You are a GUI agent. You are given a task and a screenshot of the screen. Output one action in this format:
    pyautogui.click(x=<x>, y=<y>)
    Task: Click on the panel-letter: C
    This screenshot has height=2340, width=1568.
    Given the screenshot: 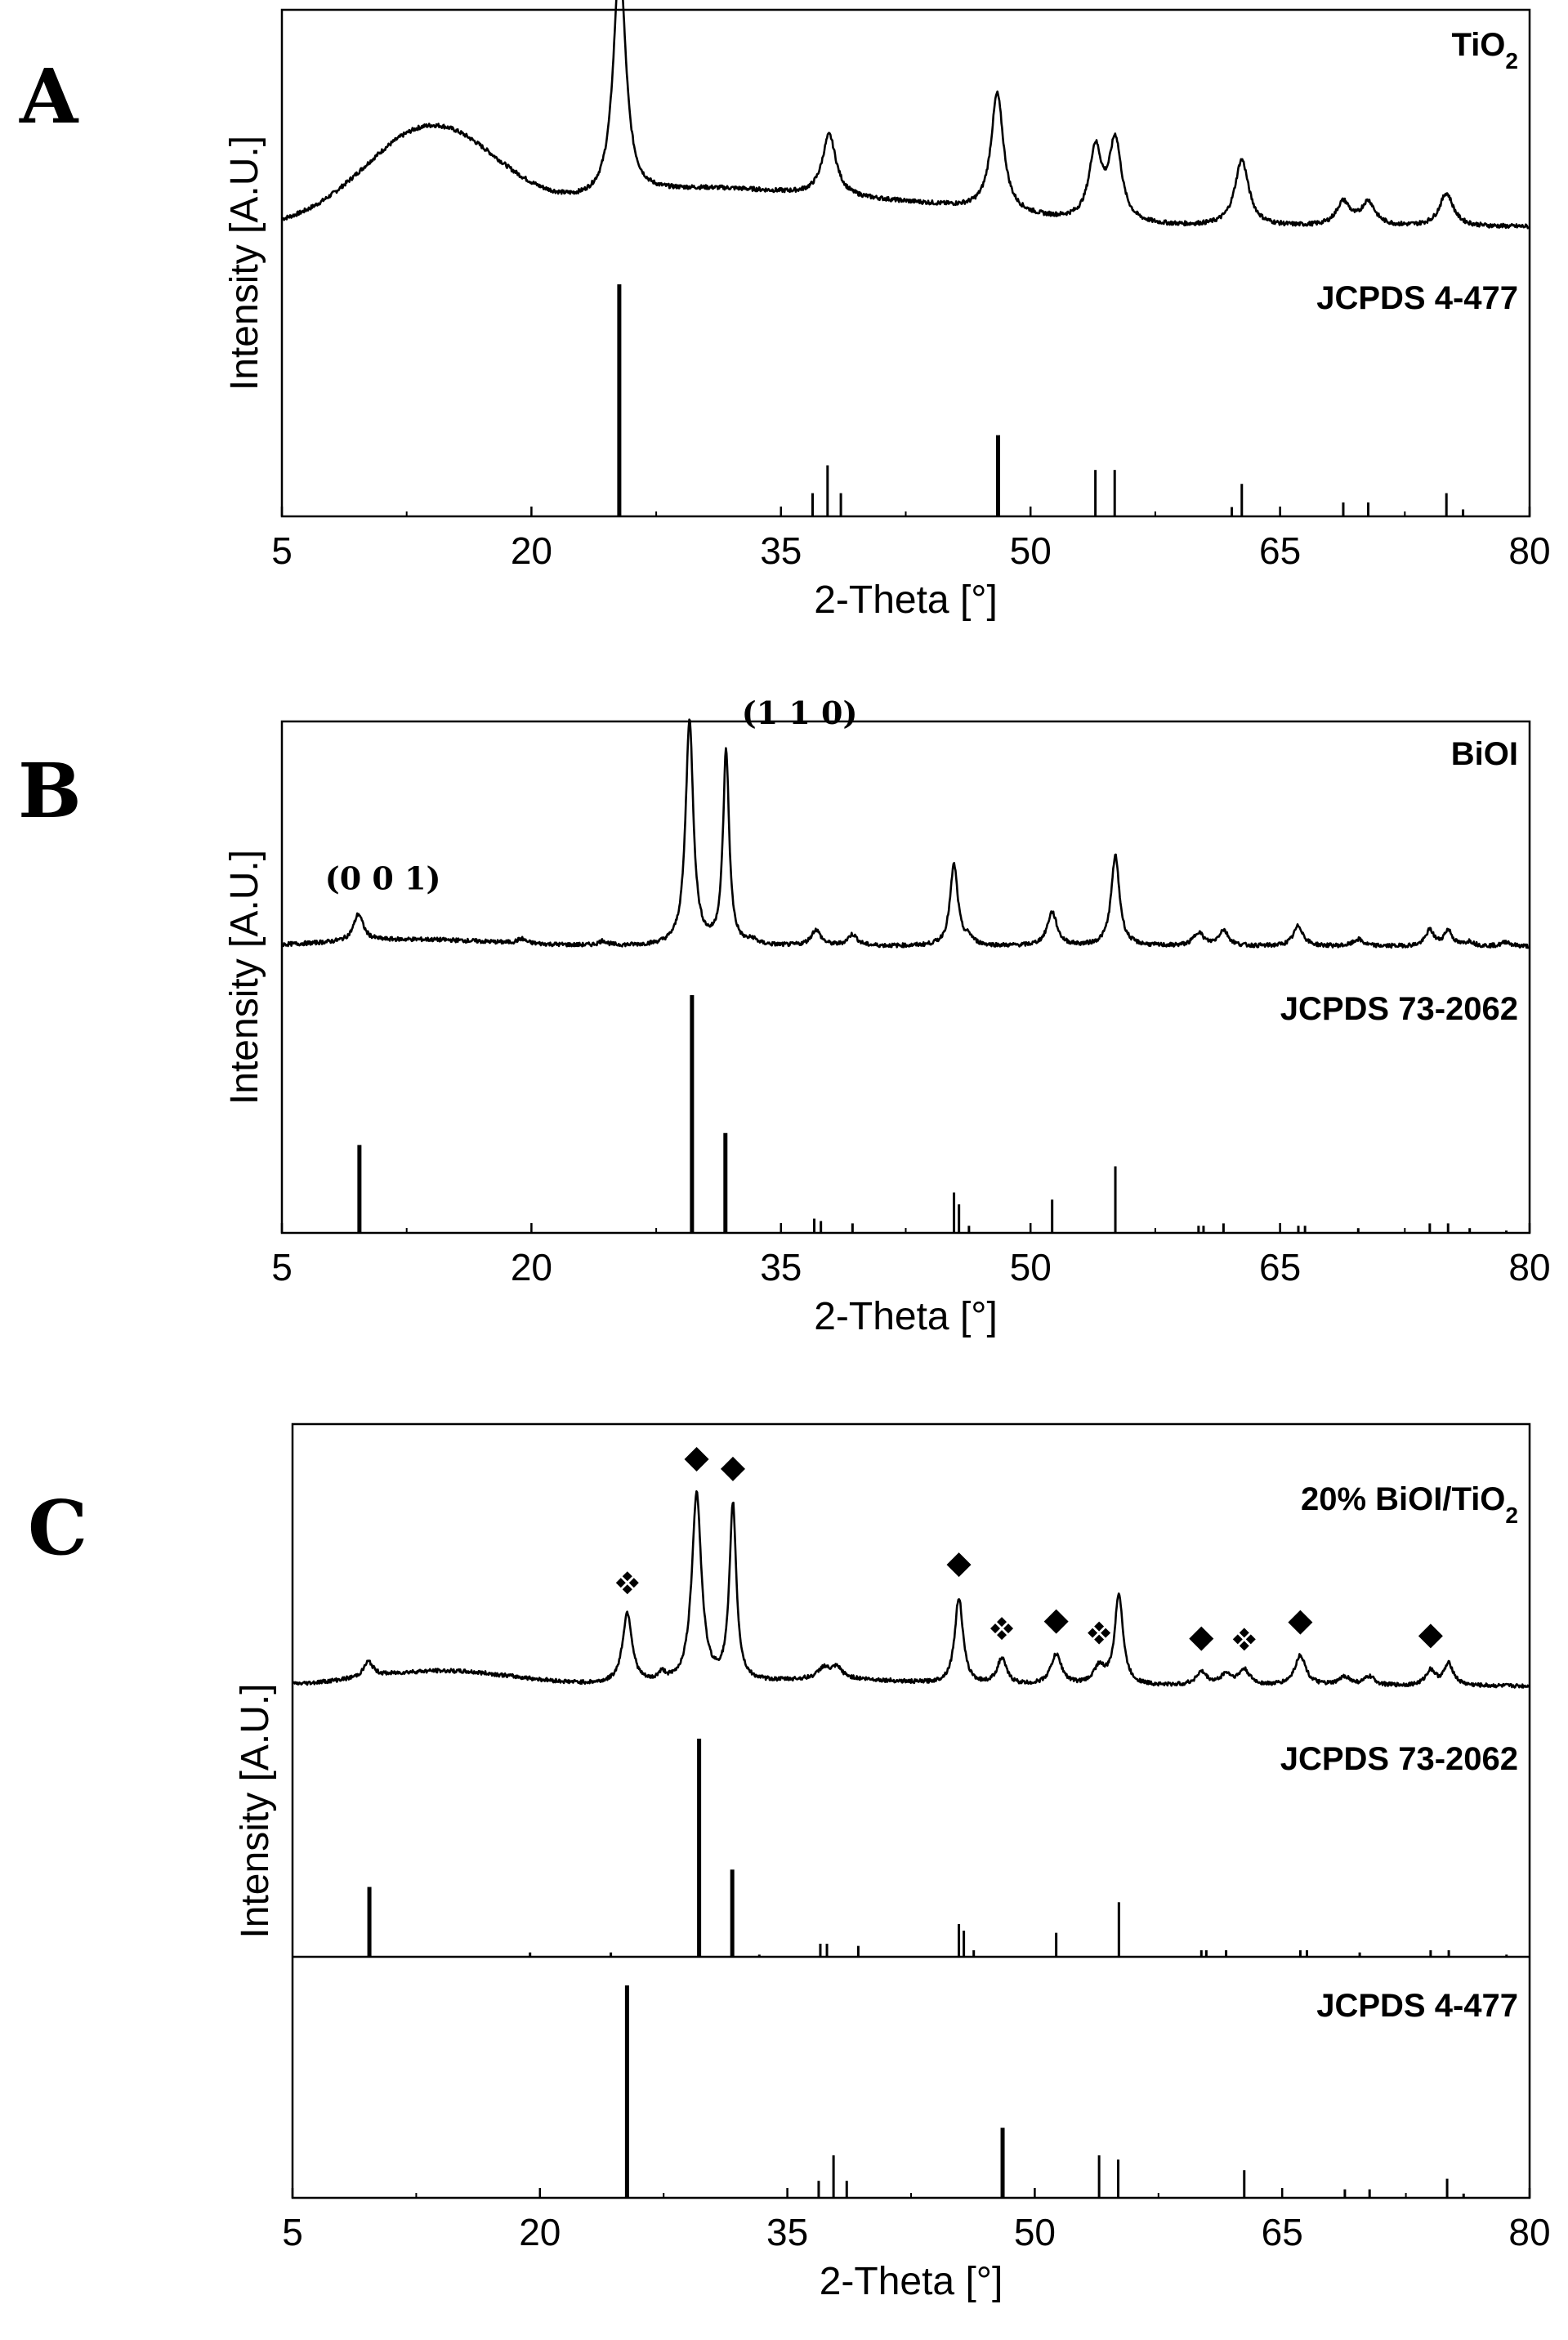 What is the action you would take?
    pyautogui.click(x=57, y=1528)
    